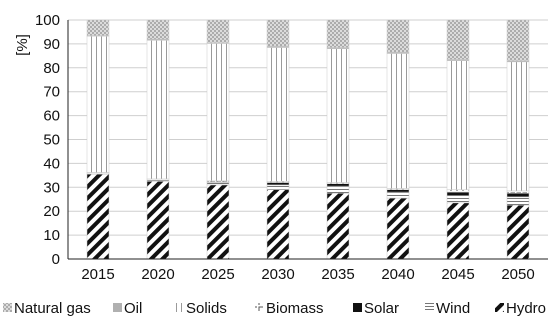  I want to click on y-tick-label: 90, so click(51, 44).